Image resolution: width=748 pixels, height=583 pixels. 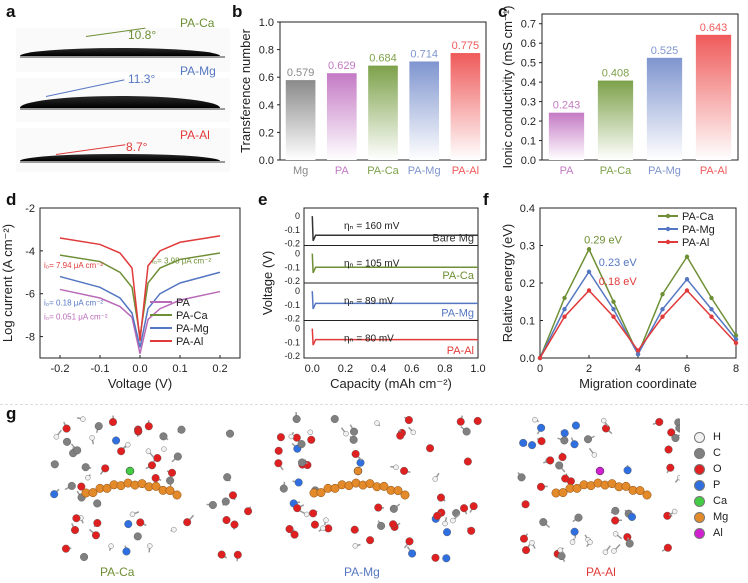 What do you see at coordinates (466, 46) in the screenshot?
I see `bar-value-label: 0.775` at bounding box center [466, 46].